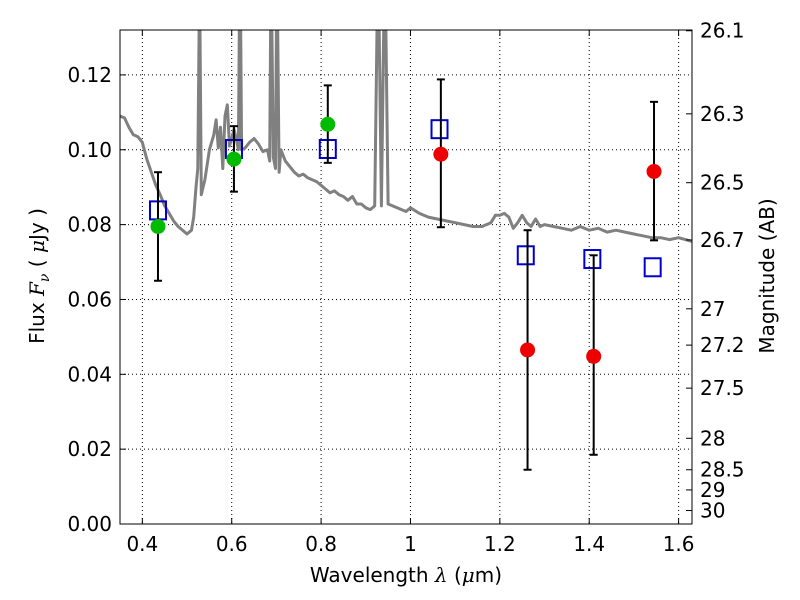 The width and height of the screenshot is (800, 600). I want to click on x-tick-label: 1.2, so click(500, 544).